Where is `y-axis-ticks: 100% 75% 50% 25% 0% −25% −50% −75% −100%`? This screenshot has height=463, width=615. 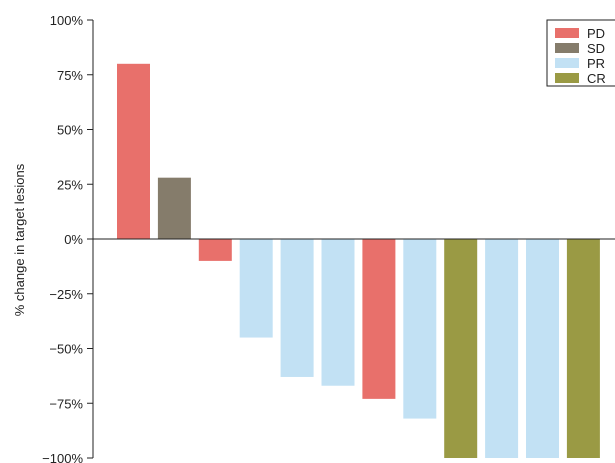 y-axis-ticks: 100% 75% 50% 25% 0% −25% −50% −75% −100% is located at coordinates (67, 238).